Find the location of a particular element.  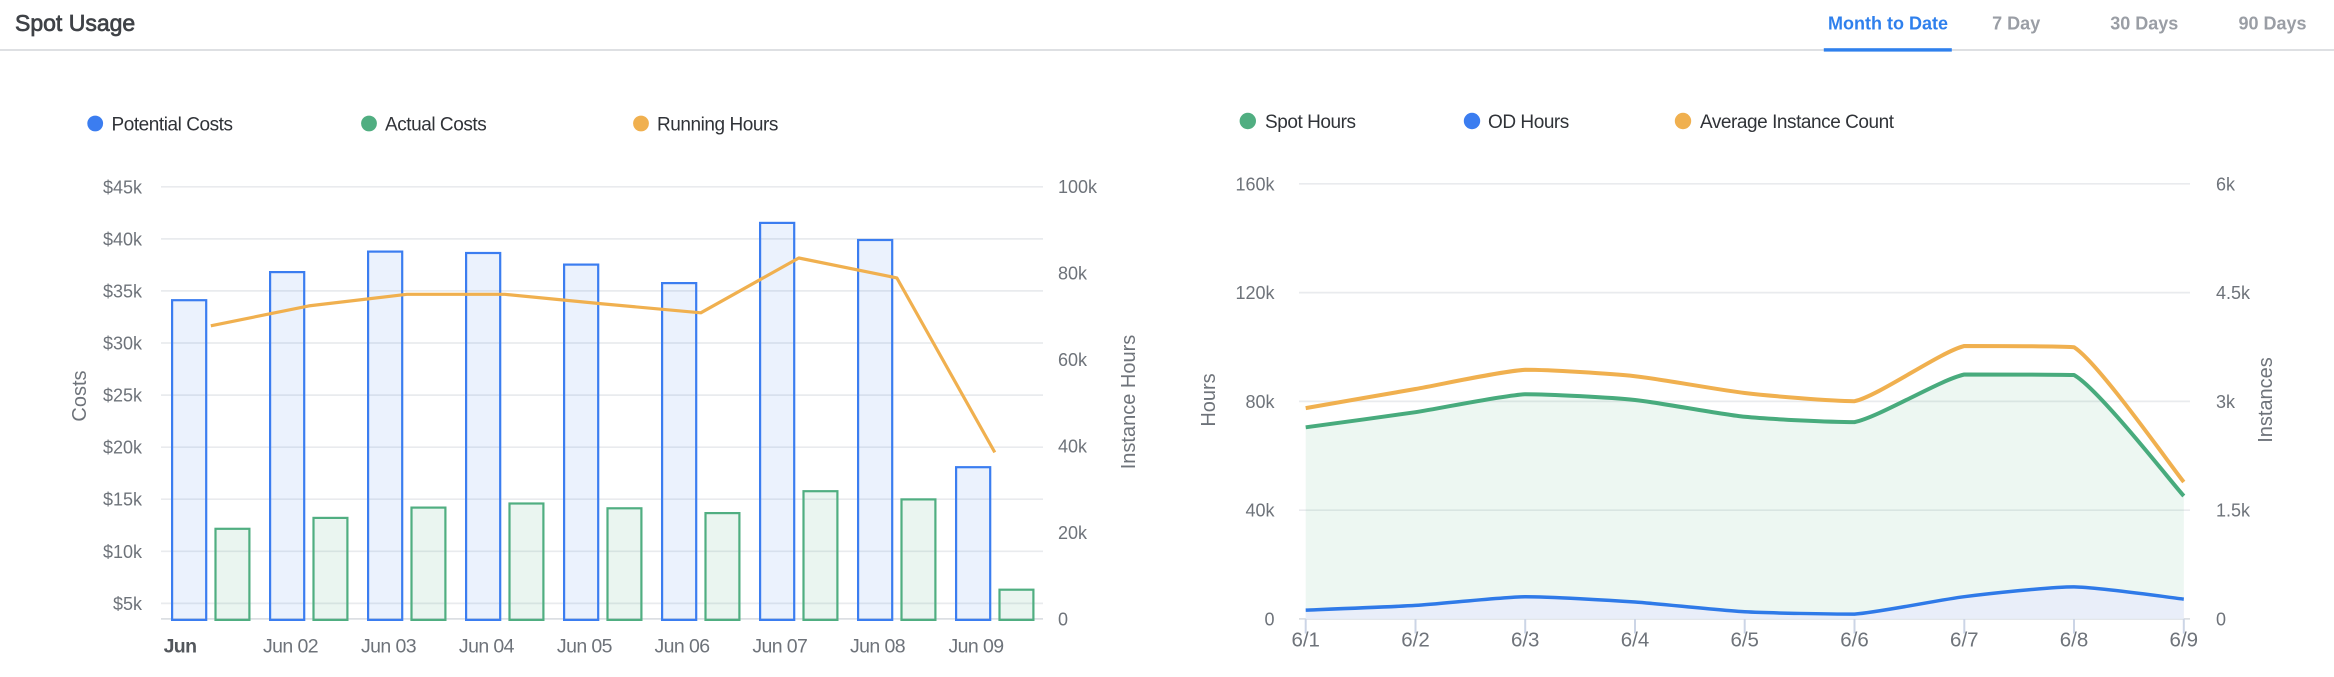

svg-text: 20k is located at coordinates (1073, 533).